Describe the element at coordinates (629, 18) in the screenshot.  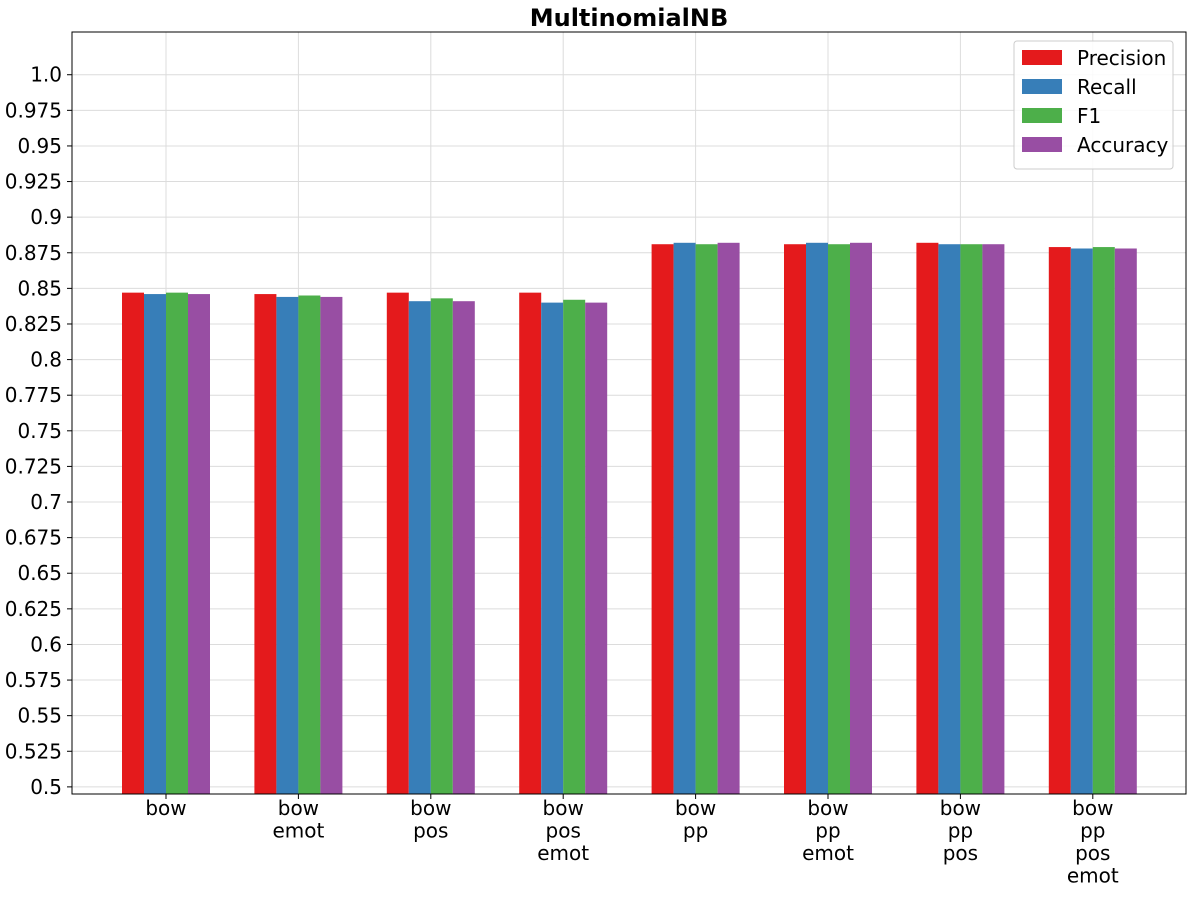
I see `chart-title: MultinomialNB` at that location.